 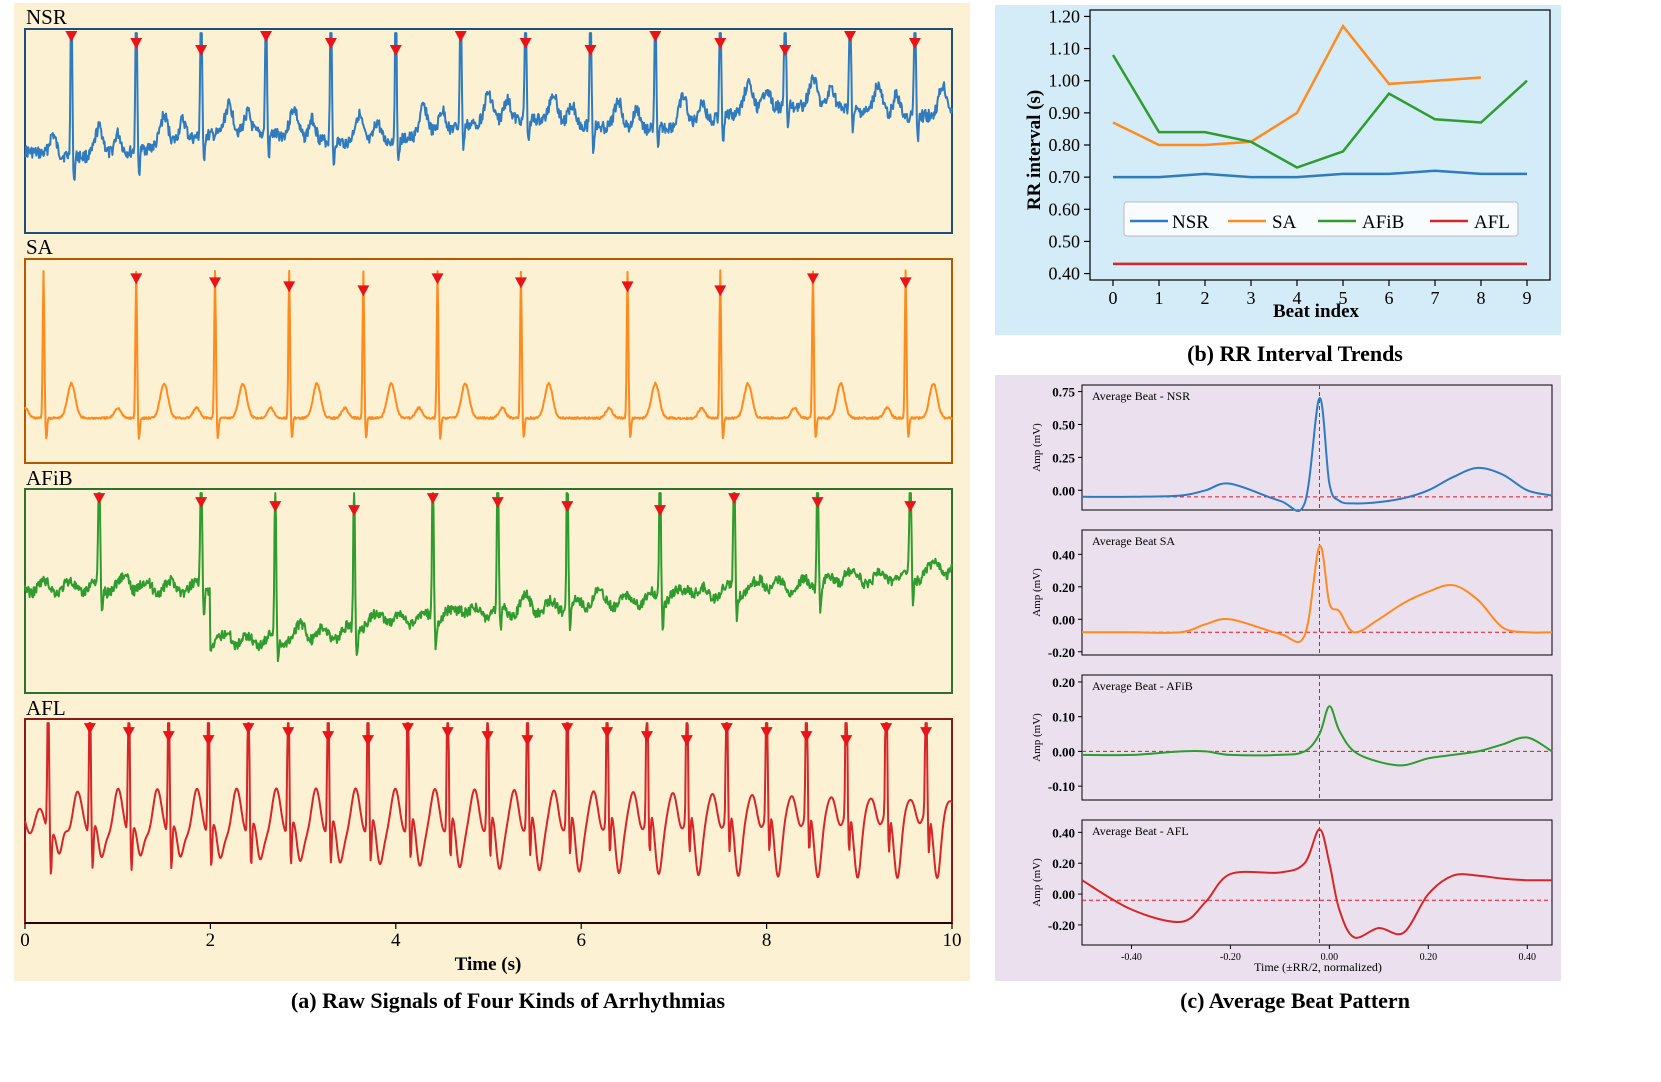 What do you see at coordinates (1159, 298) in the screenshot?
I see `rr-x-tick-label: 1` at bounding box center [1159, 298].